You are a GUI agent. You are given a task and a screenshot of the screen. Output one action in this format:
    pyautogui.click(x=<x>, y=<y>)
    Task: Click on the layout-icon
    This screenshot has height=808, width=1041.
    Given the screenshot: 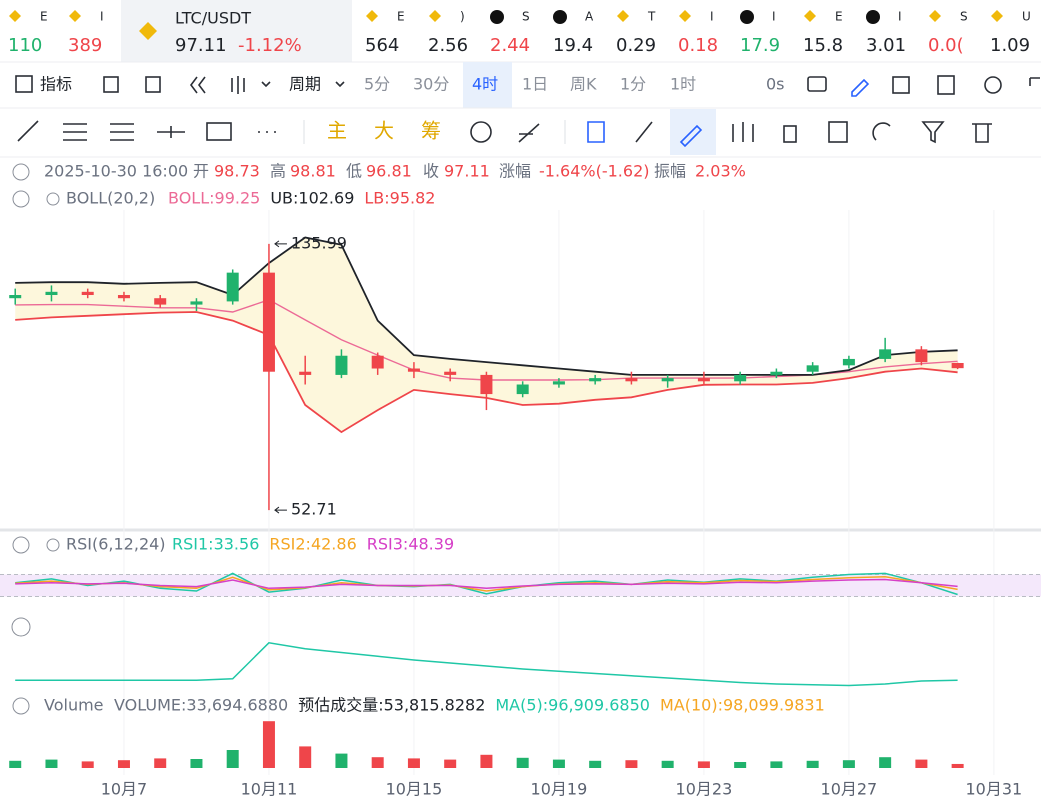 What is the action you would take?
    pyautogui.click(x=111, y=84)
    